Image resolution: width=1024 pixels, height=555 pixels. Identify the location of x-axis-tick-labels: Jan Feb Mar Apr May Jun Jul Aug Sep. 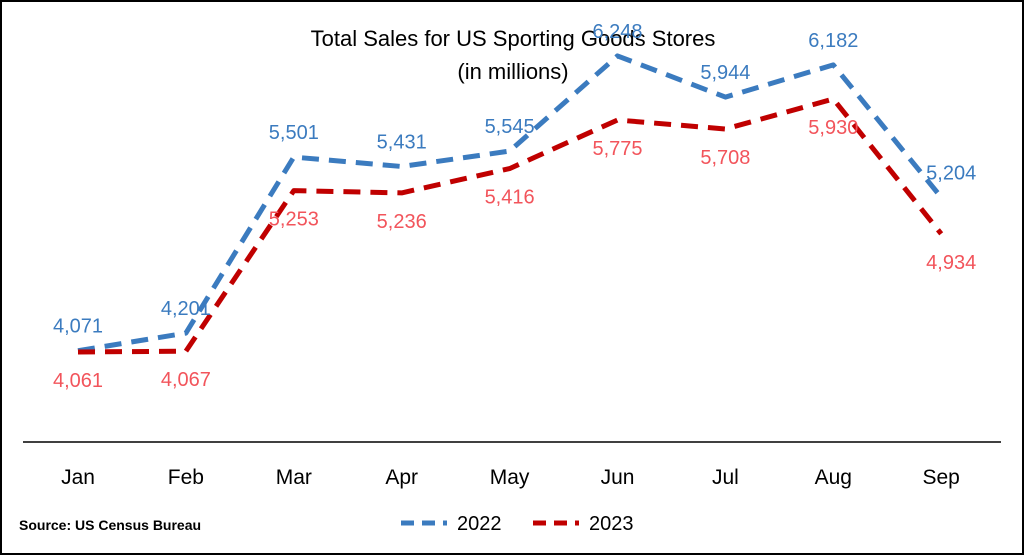
(510, 477).